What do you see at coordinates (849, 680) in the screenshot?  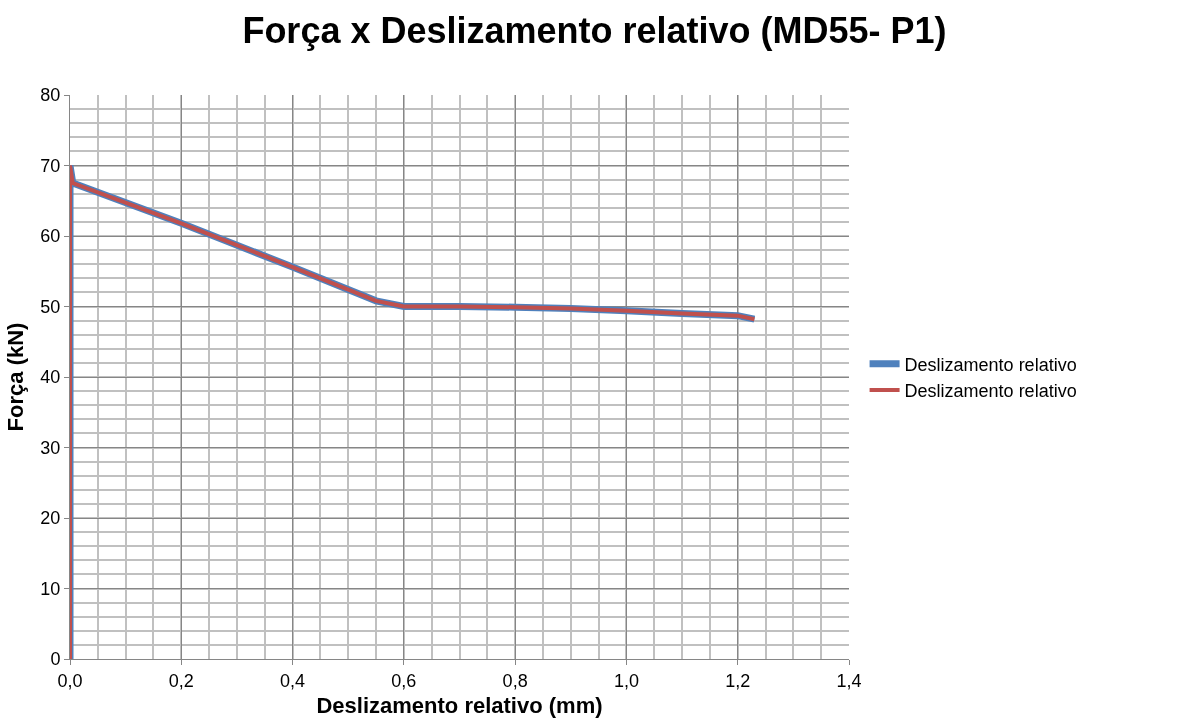 I see `x-tick-label: 1,4` at bounding box center [849, 680].